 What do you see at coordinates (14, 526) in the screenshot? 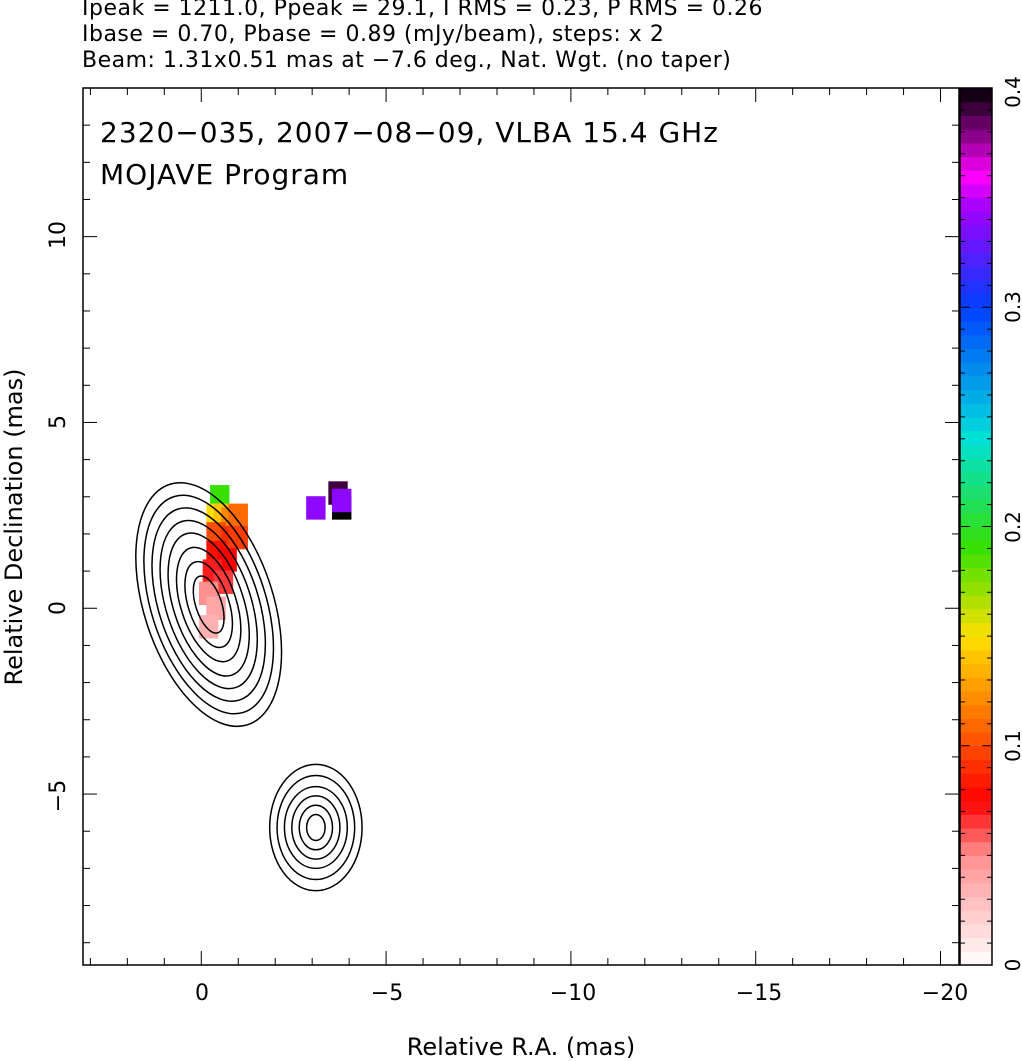
I see `y-axis-label: Relative Declination (mas)` at bounding box center [14, 526].